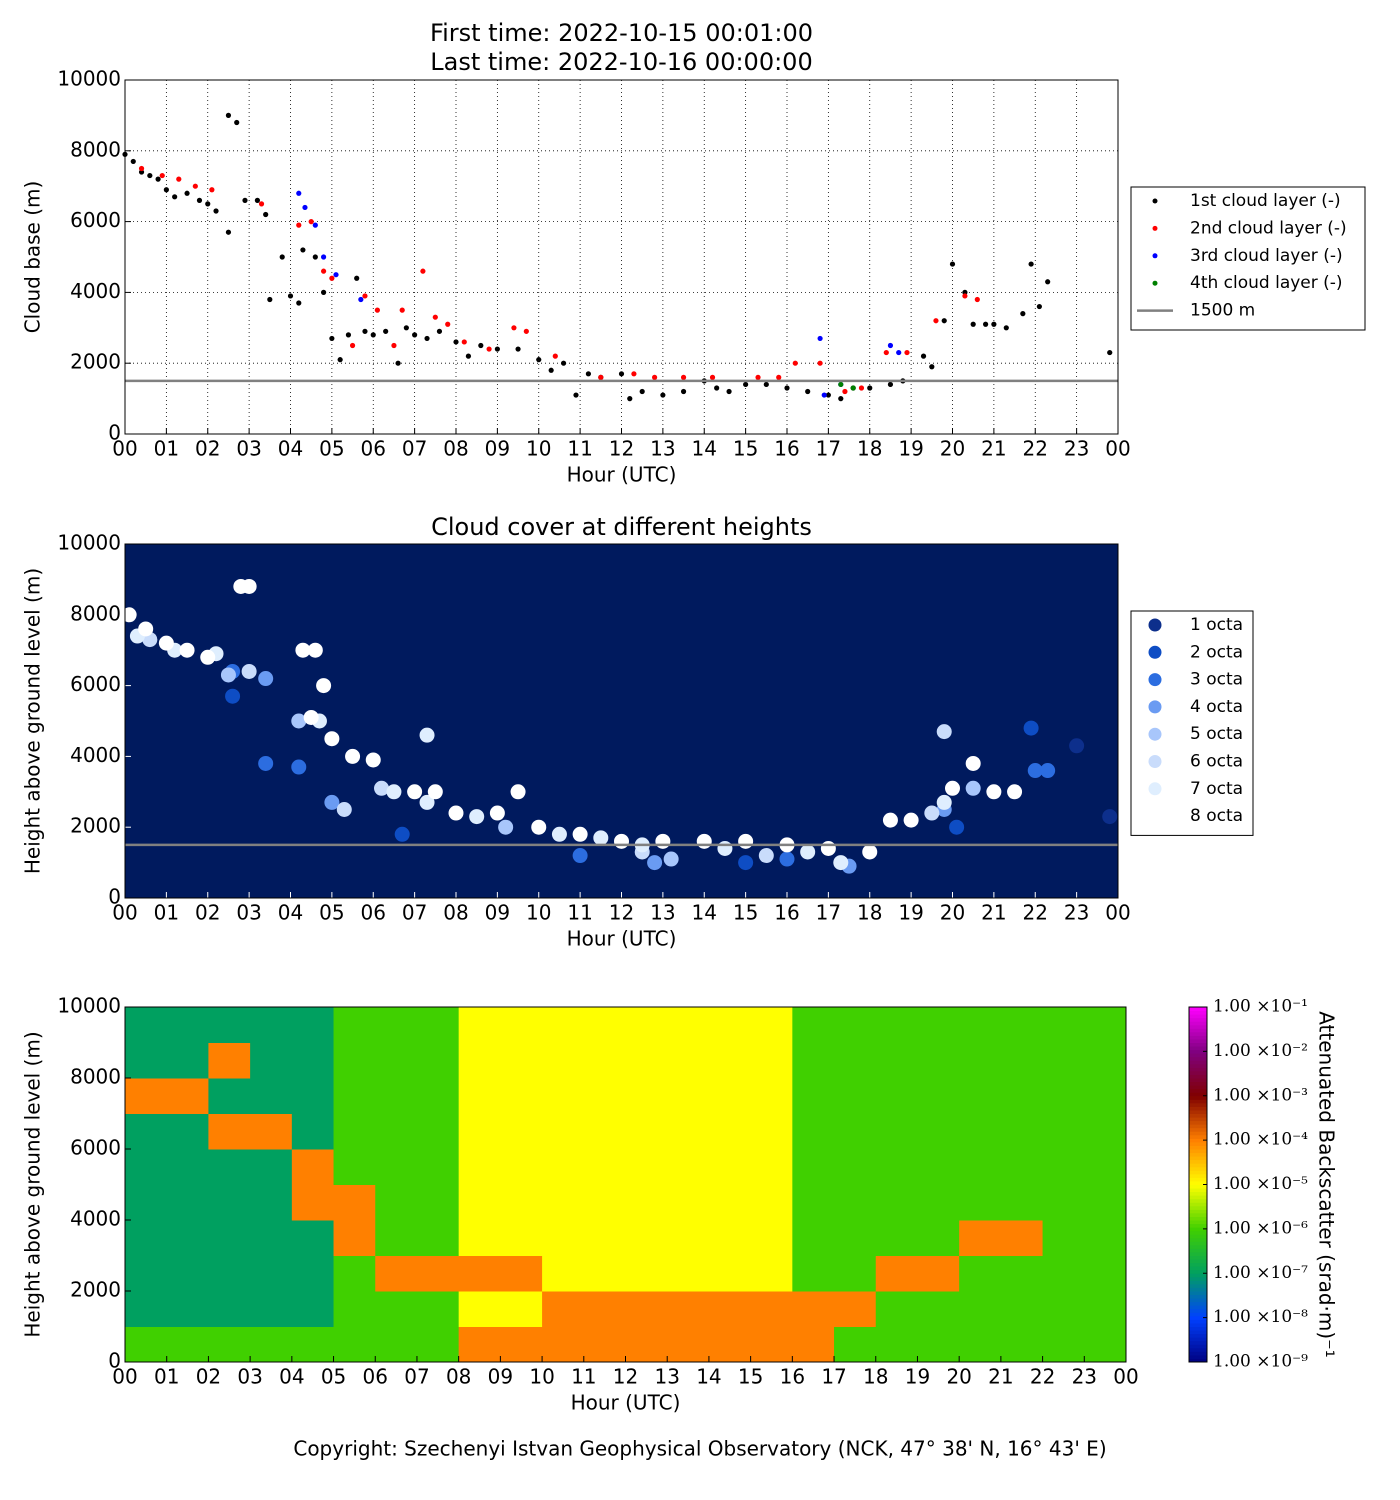  Describe the element at coordinates (1155, 680) in the screenshot. I see `legend-marker` at that location.